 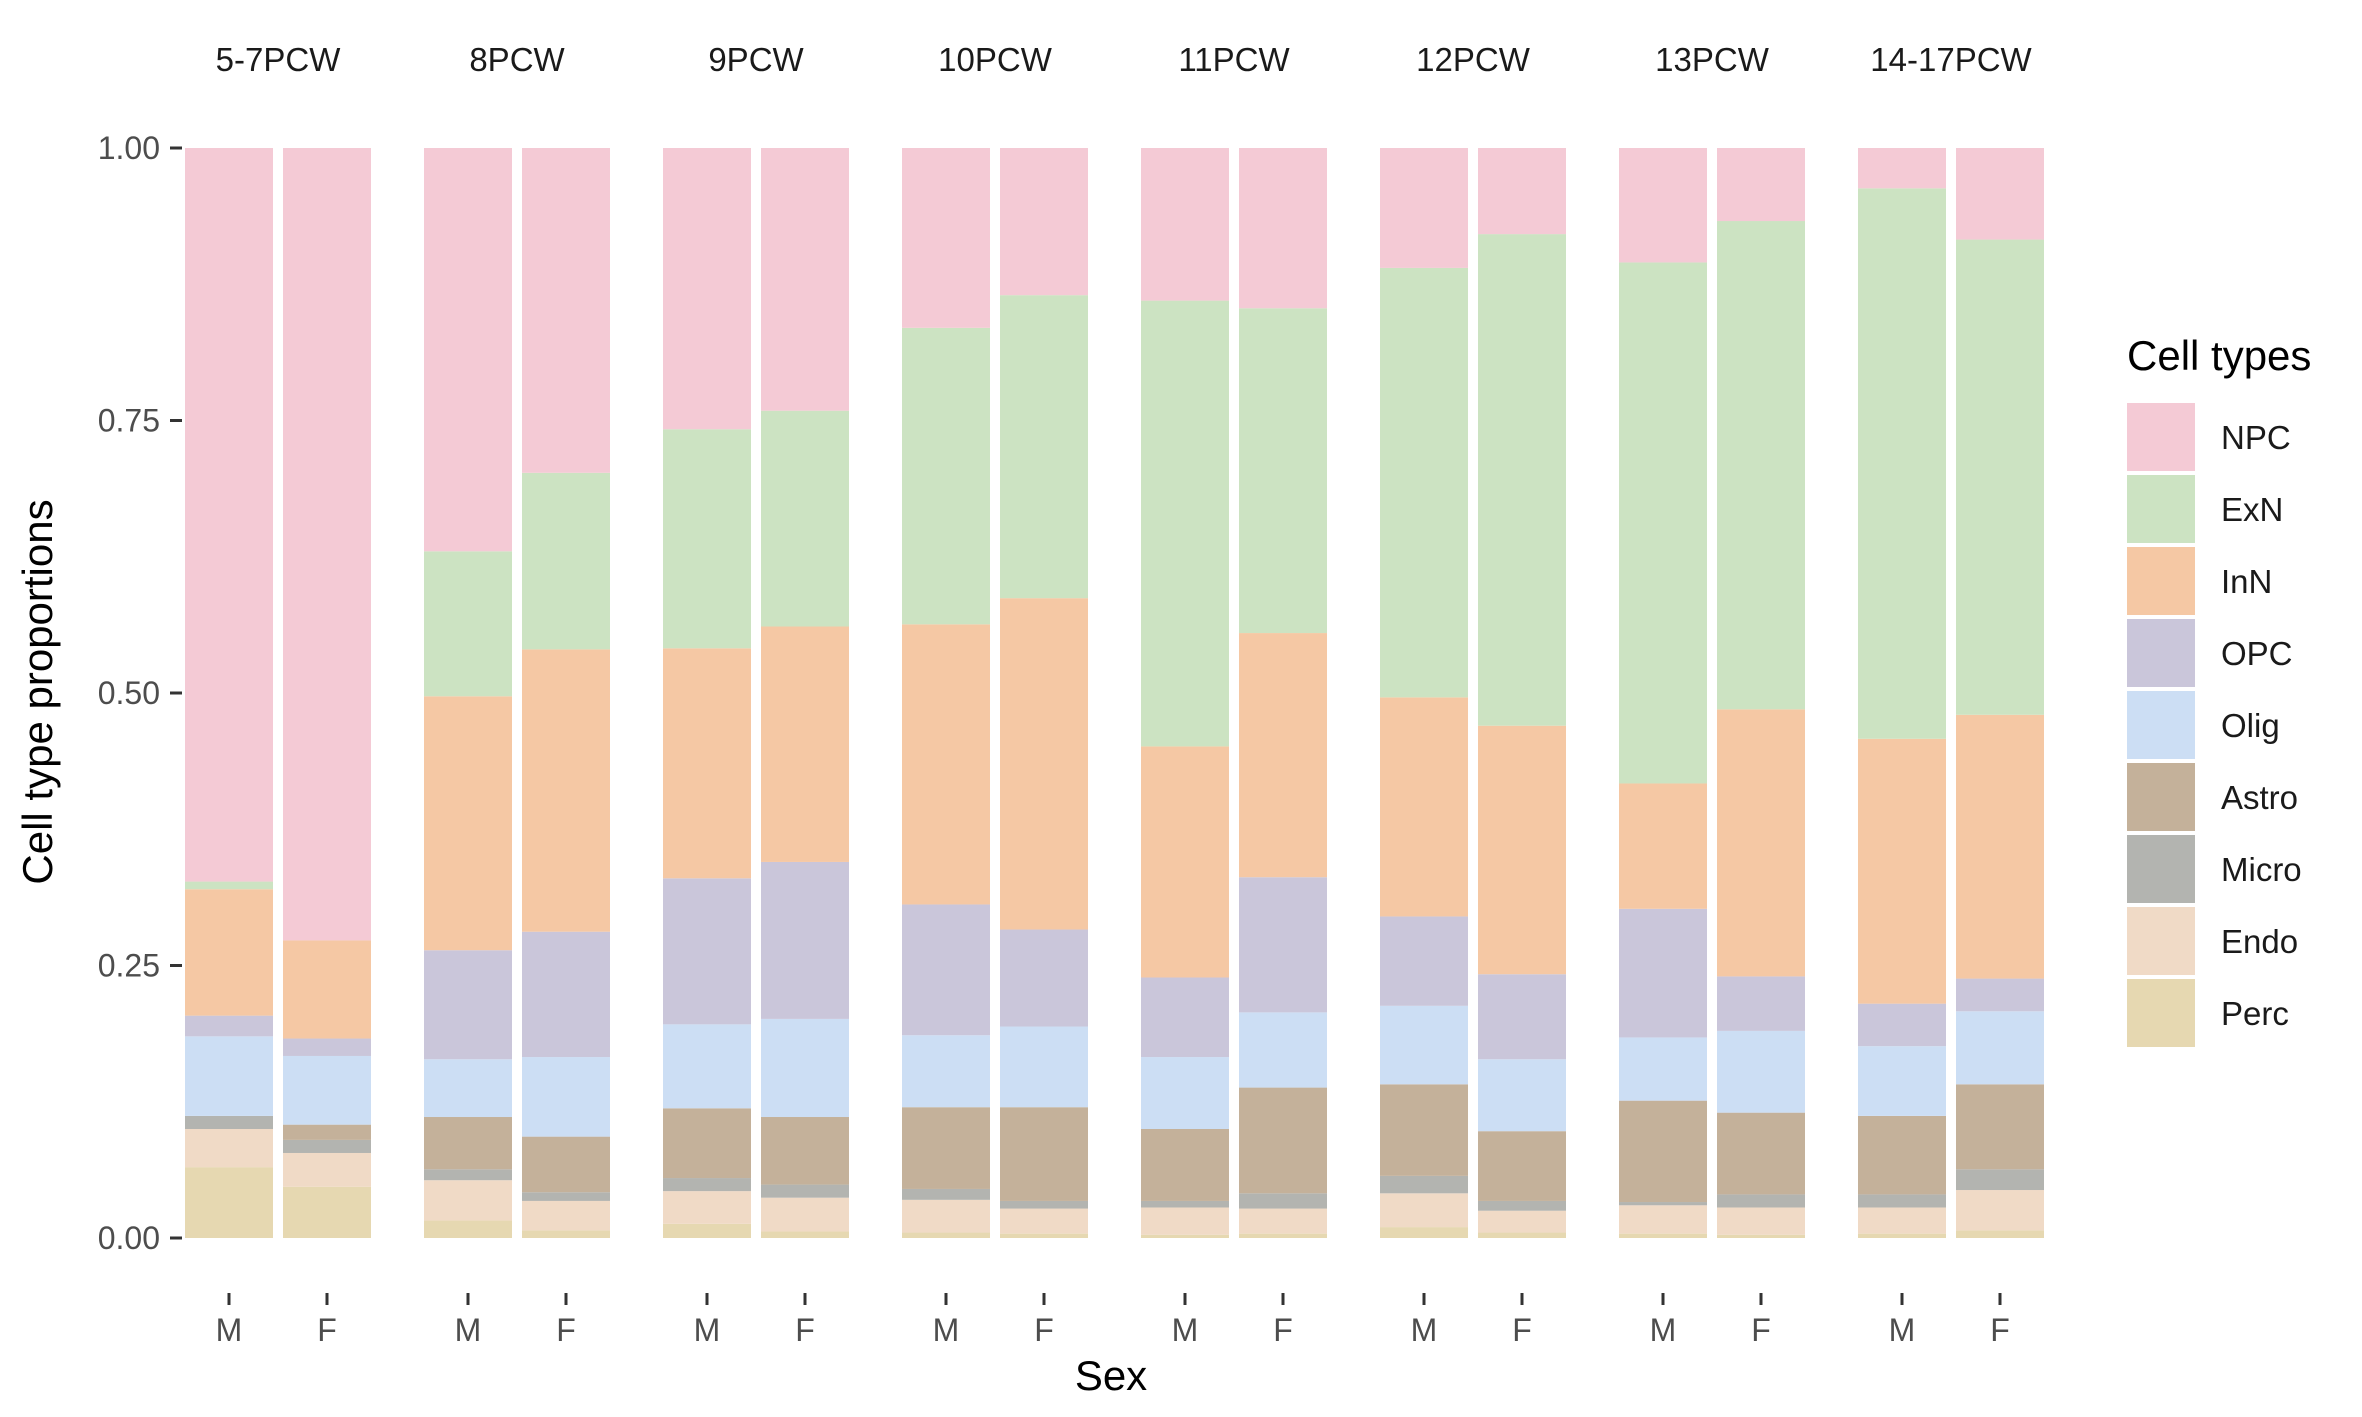 What do you see at coordinates (129, 421) in the screenshot?
I see `y-tick-label: 0.75` at bounding box center [129, 421].